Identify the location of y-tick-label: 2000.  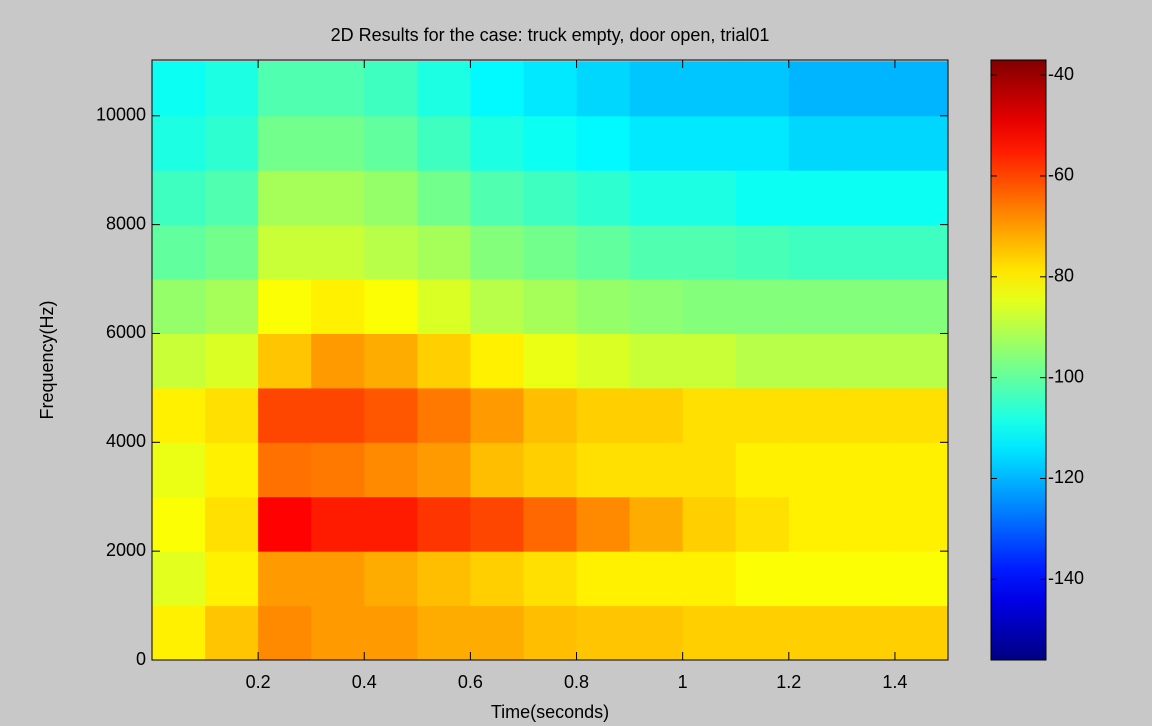
(126, 550).